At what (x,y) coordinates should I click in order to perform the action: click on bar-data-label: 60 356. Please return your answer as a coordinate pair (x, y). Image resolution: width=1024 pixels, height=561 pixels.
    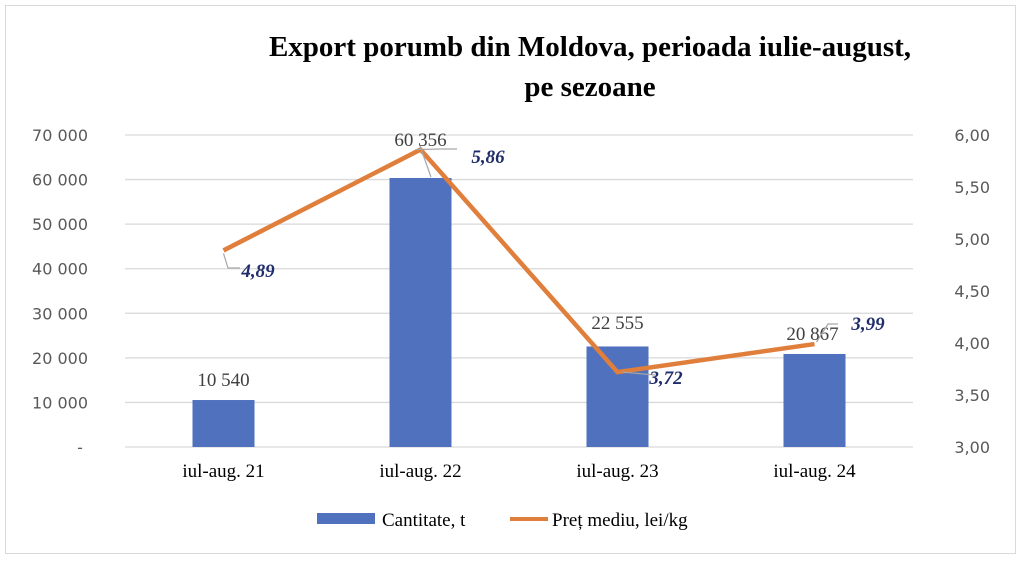
    Looking at the image, I should click on (420, 140).